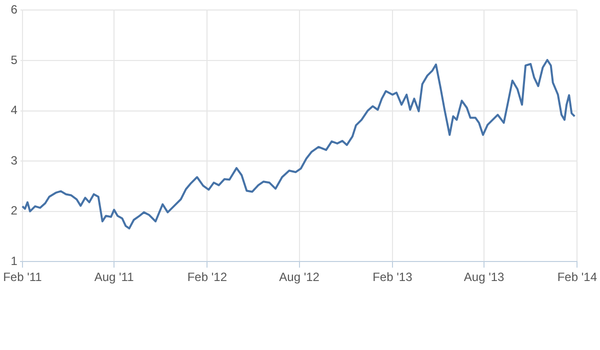 The height and width of the screenshot is (350, 600). What do you see at coordinates (484, 277) in the screenshot?
I see `x-tick-label: Aug '13` at bounding box center [484, 277].